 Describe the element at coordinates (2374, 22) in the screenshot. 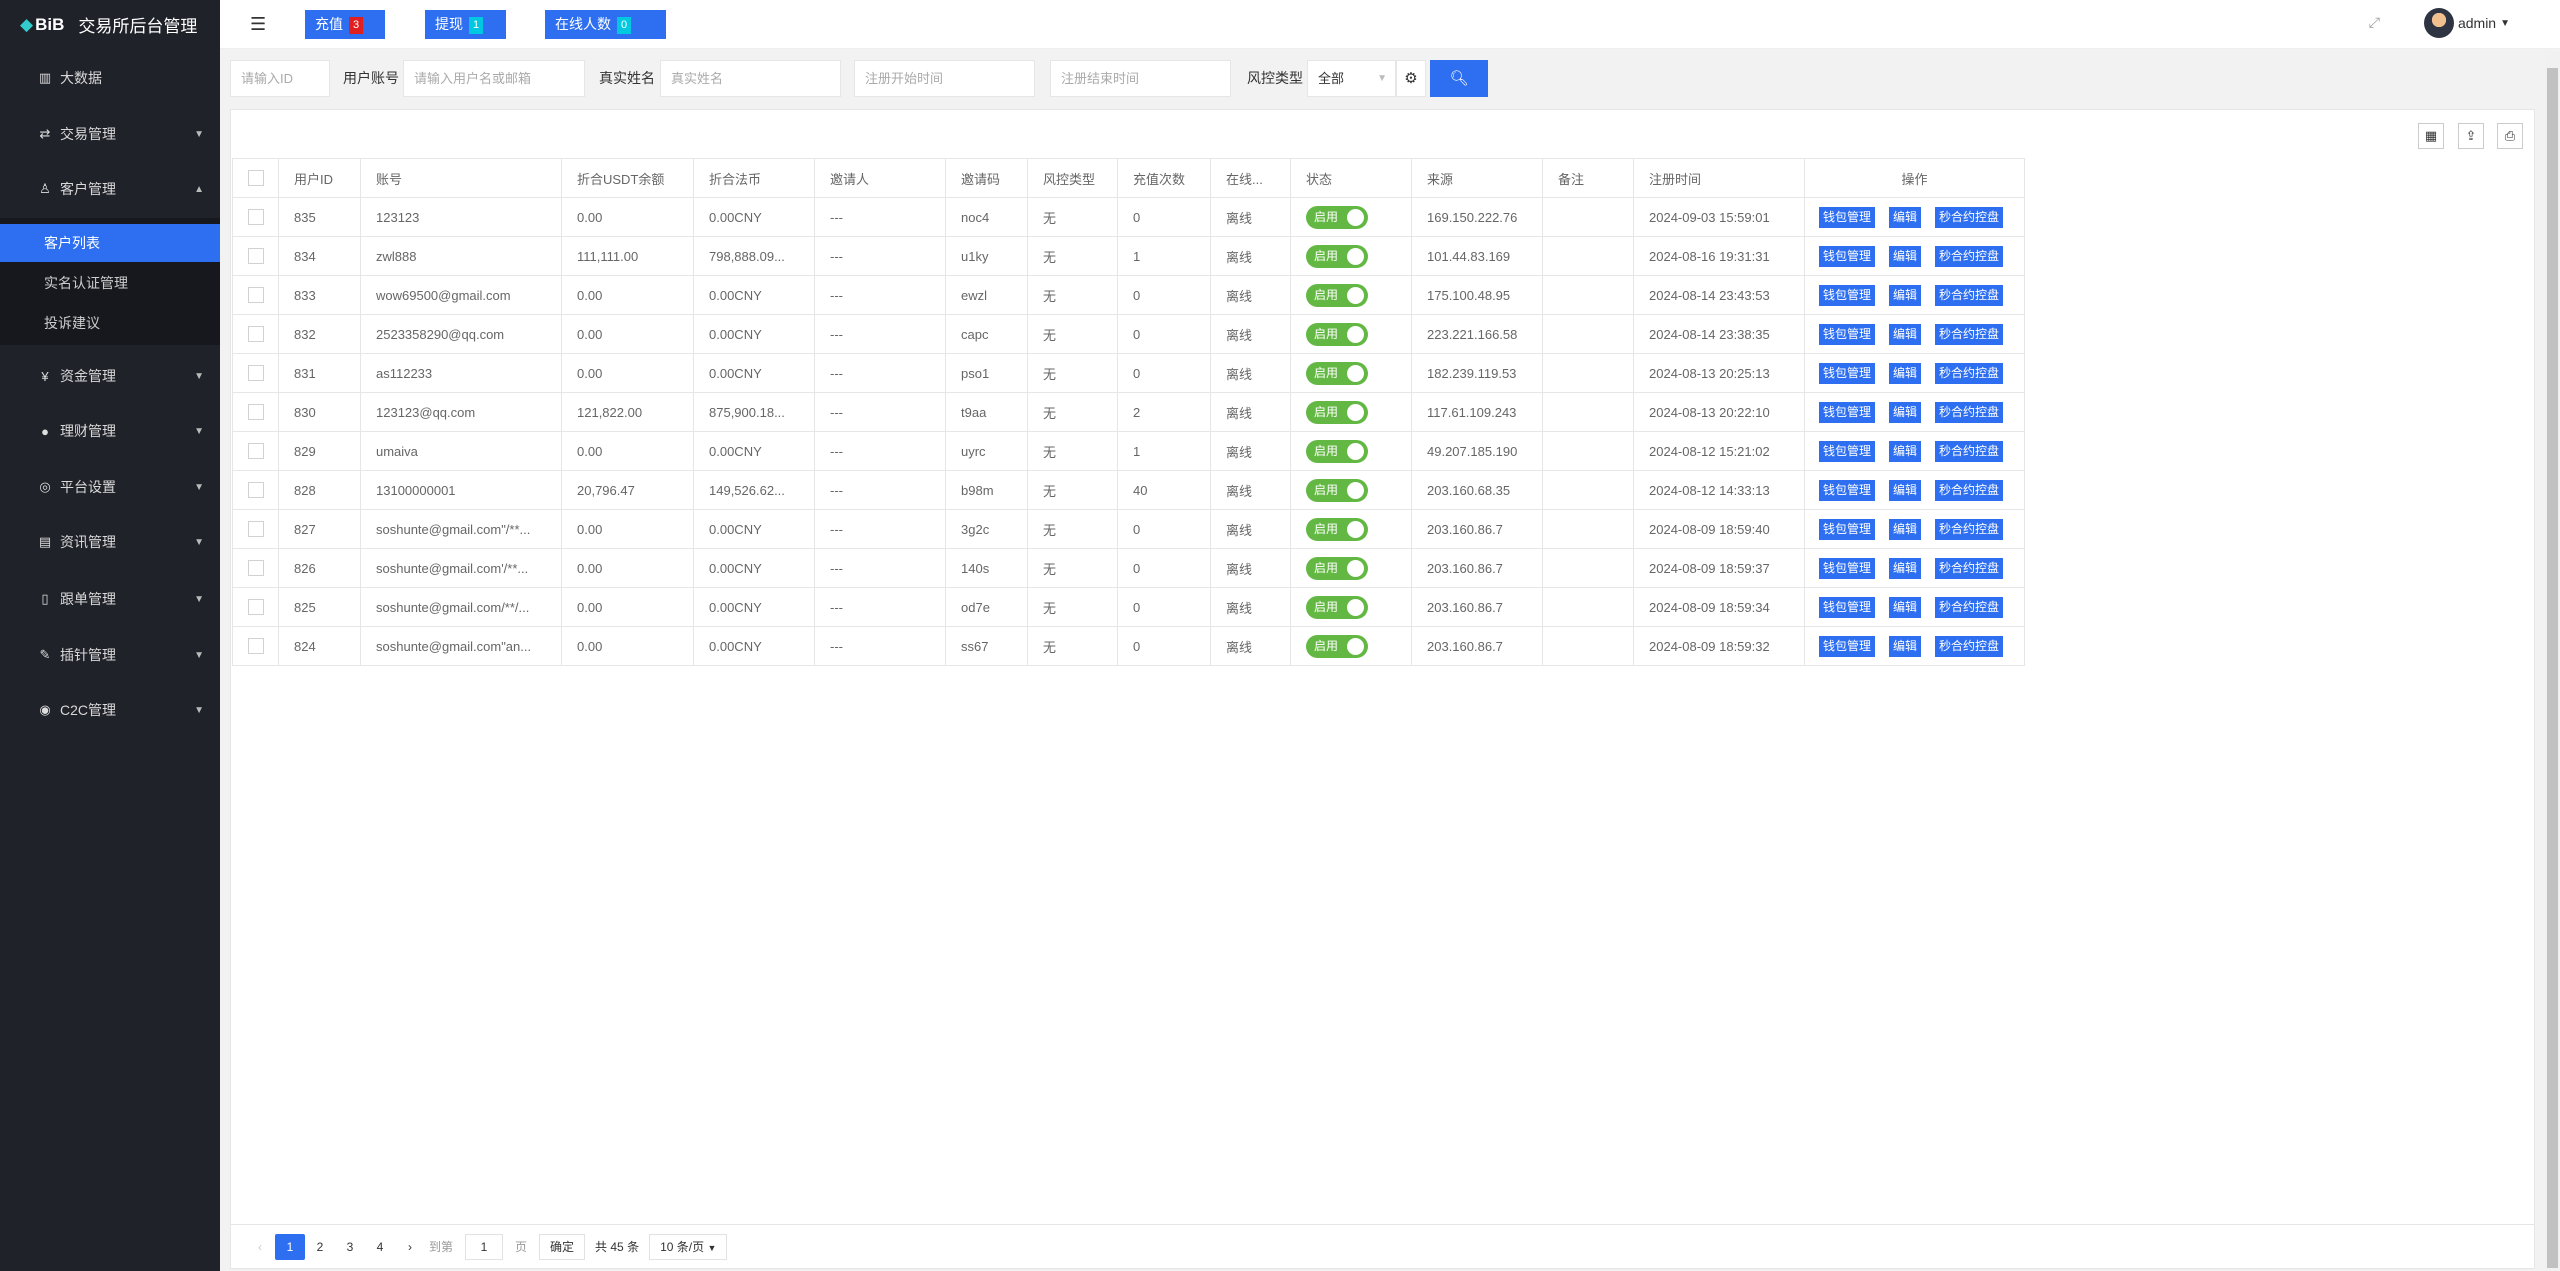

I see `fullscreen-icon: ⤢` at that location.